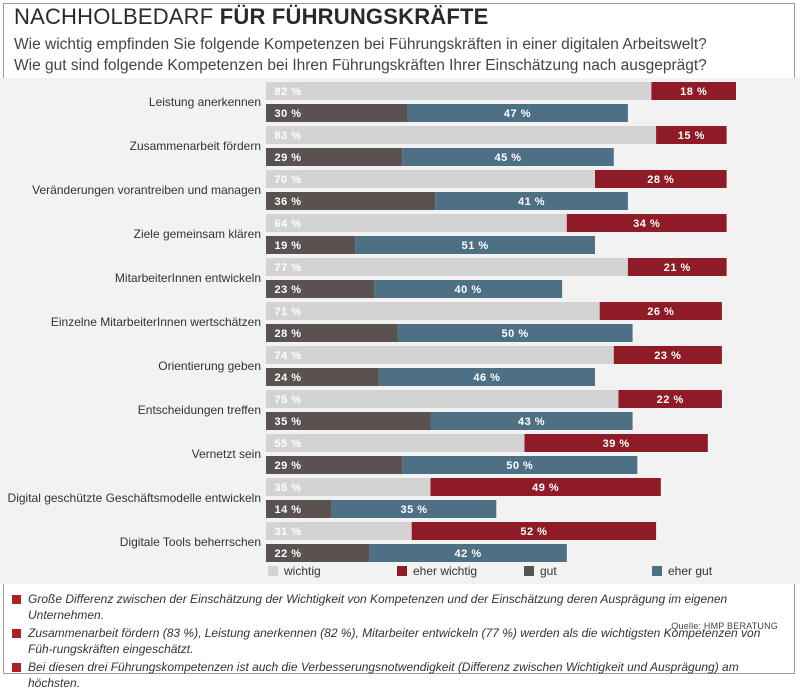 This screenshot has width=800, height=694. What do you see at coordinates (287, 334) in the screenshot?
I see `value-label-gut: 28 %` at bounding box center [287, 334].